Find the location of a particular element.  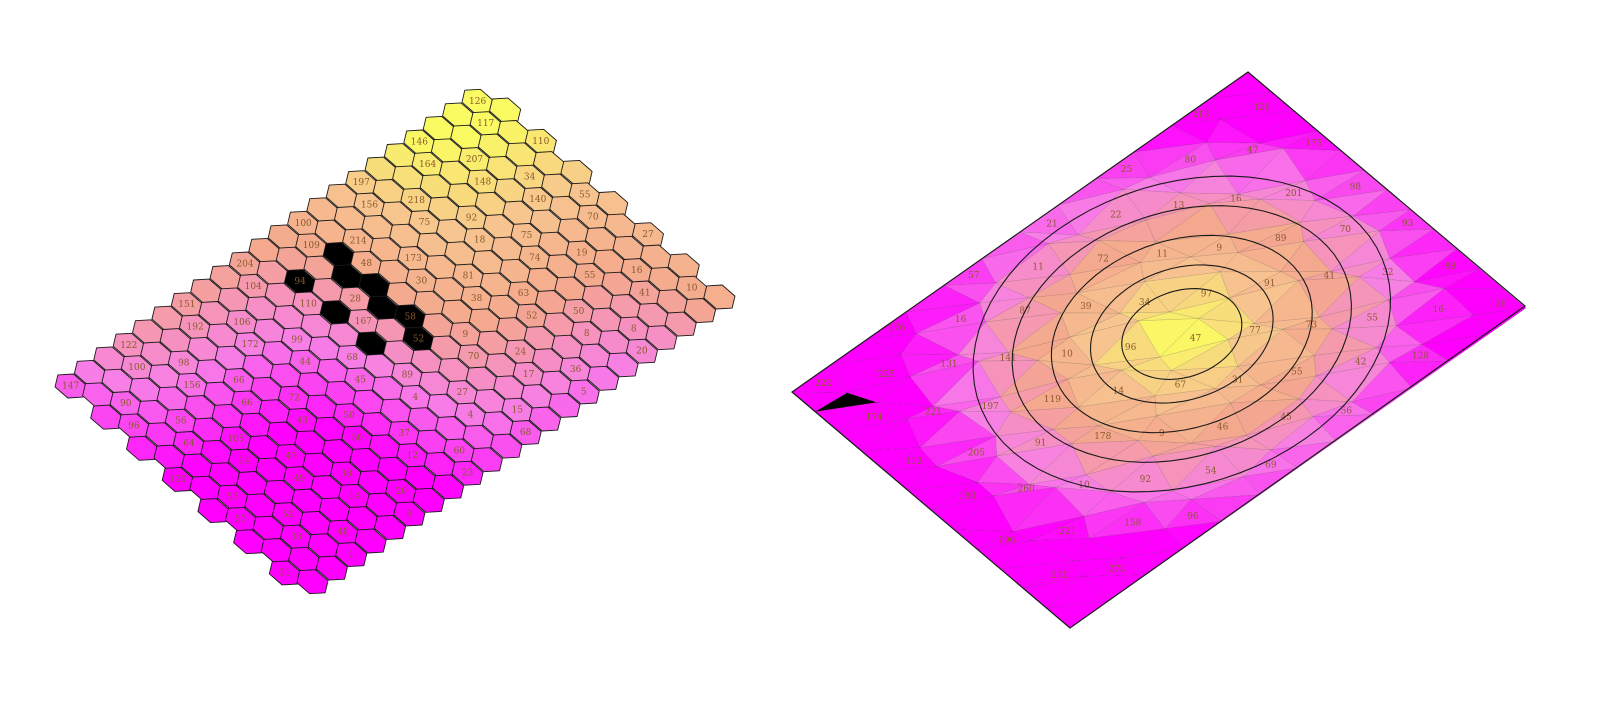

cell-label: 48 is located at coordinates (367, 264).